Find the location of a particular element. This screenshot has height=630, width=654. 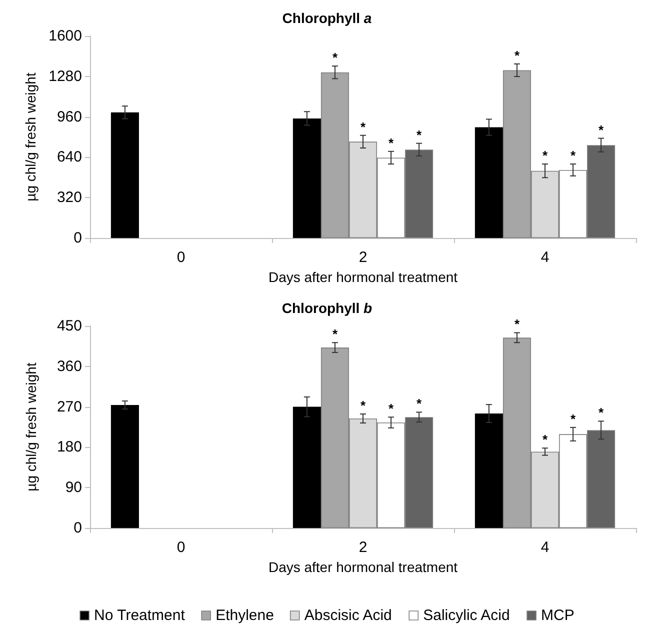

y-tick-label: 1600 is located at coordinates (65, 36).